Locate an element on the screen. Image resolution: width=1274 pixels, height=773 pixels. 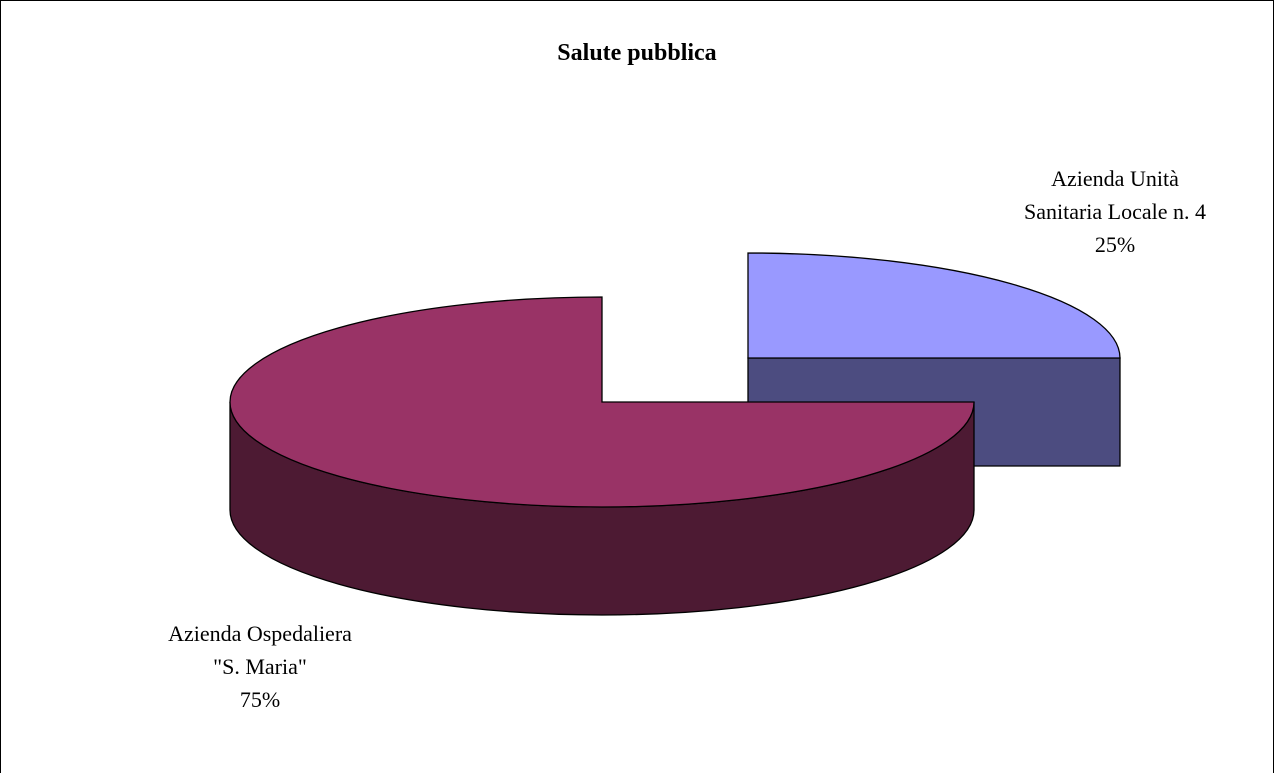
slice-label-asl-line2: Sanitaria Locale n. 4 is located at coordinates (1115, 211).